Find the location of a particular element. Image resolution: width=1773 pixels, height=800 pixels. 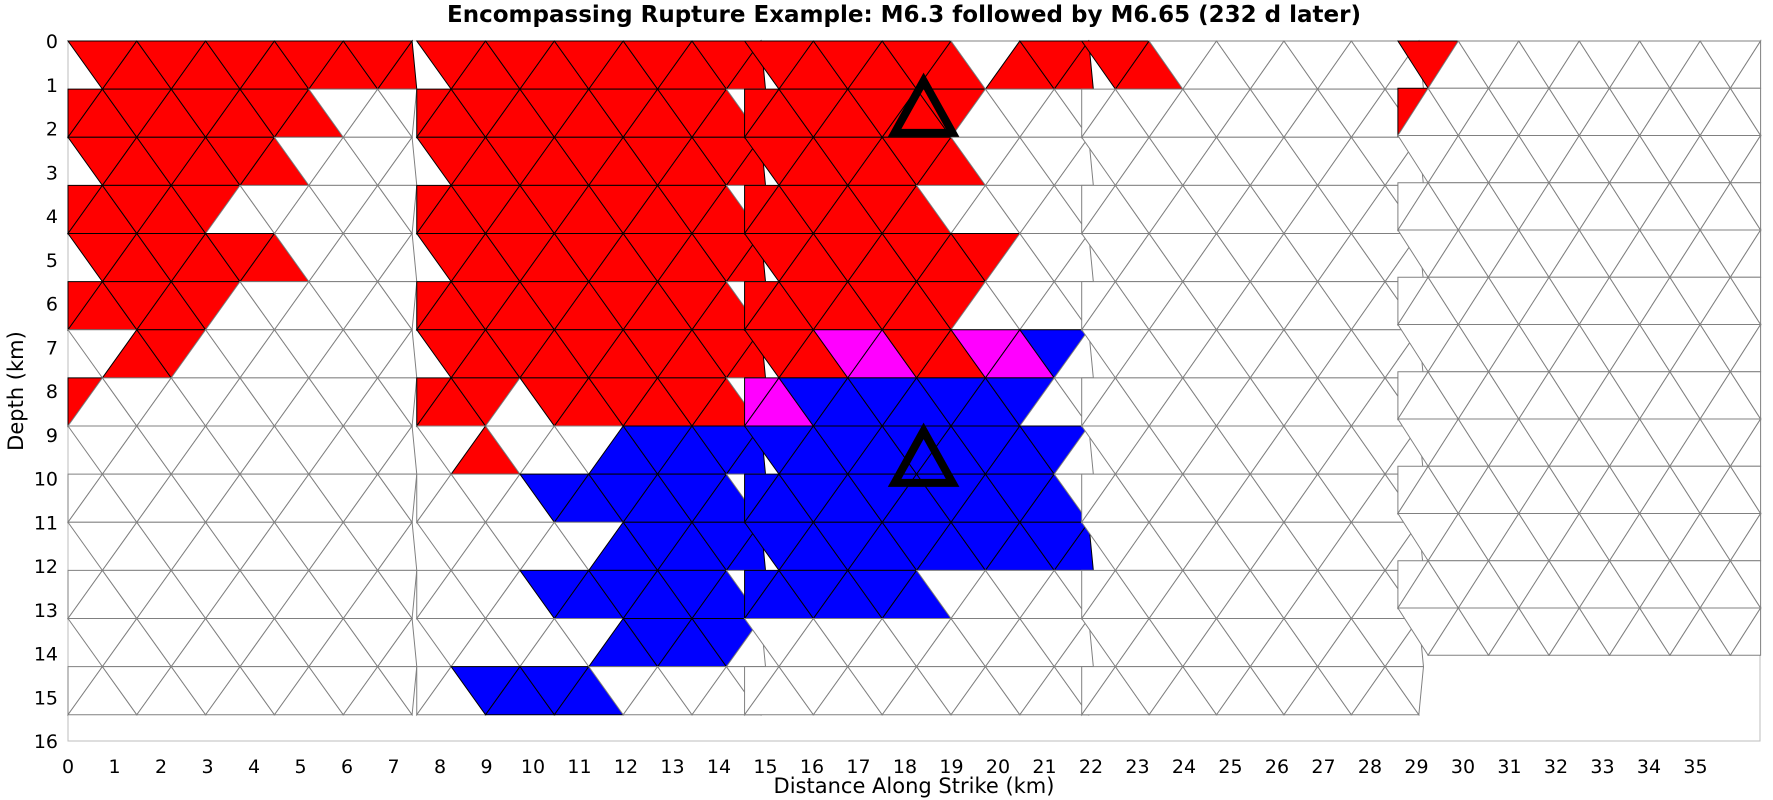

x-tick-label: 16 is located at coordinates (812, 767).